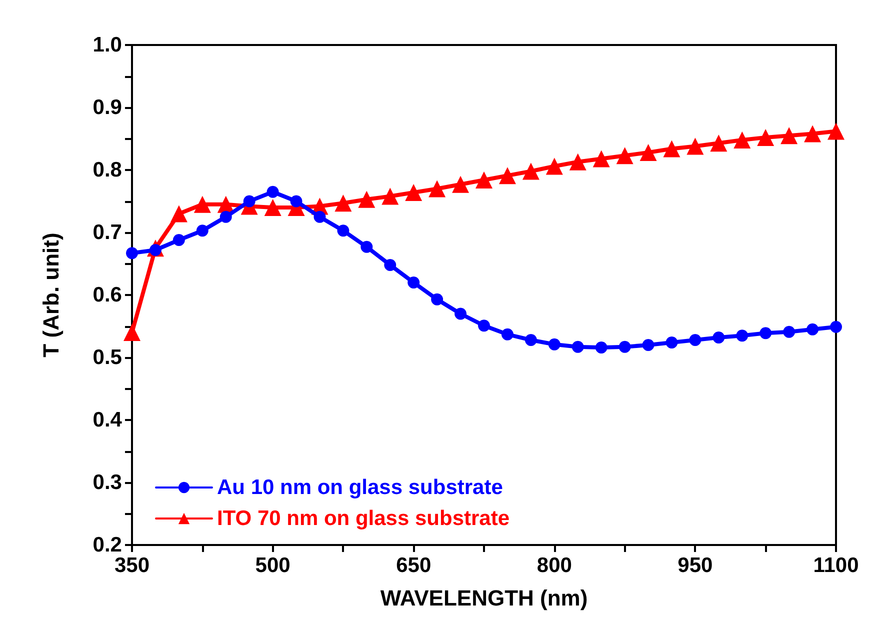  What do you see at coordinates (107, 545) in the screenshot?
I see `y-tick-label: 0.2` at bounding box center [107, 545].